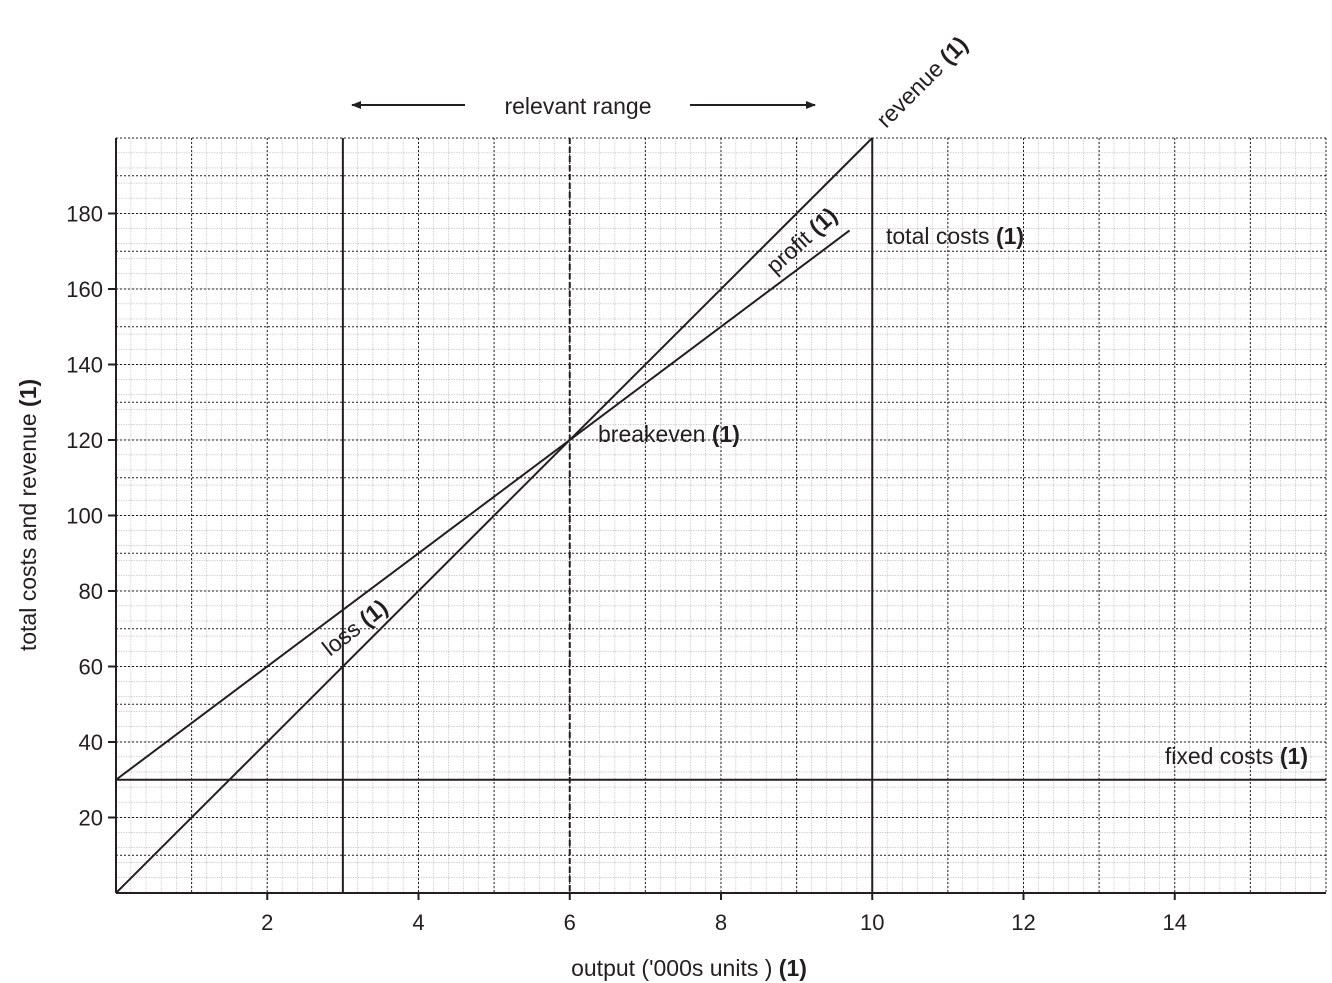  Describe the element at coordinates (91, 667) in the screenshot. I see `y-tick-label: 60` at that location.